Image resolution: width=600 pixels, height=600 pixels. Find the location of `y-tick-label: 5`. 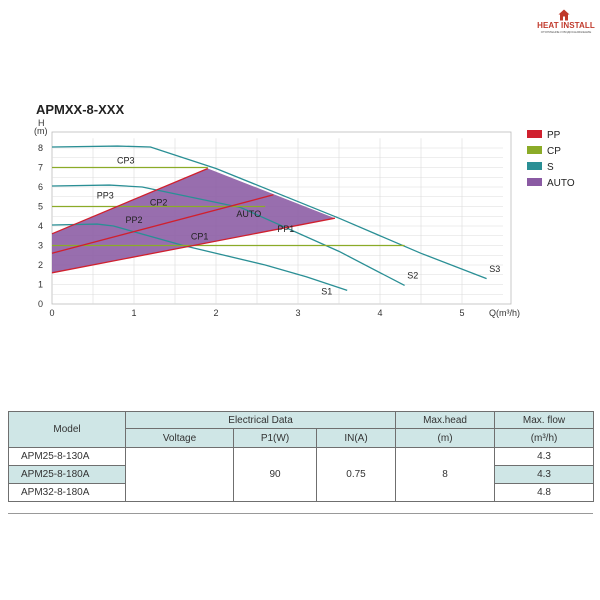

y-tick-label: 5 is located at coordinates (40, 207).